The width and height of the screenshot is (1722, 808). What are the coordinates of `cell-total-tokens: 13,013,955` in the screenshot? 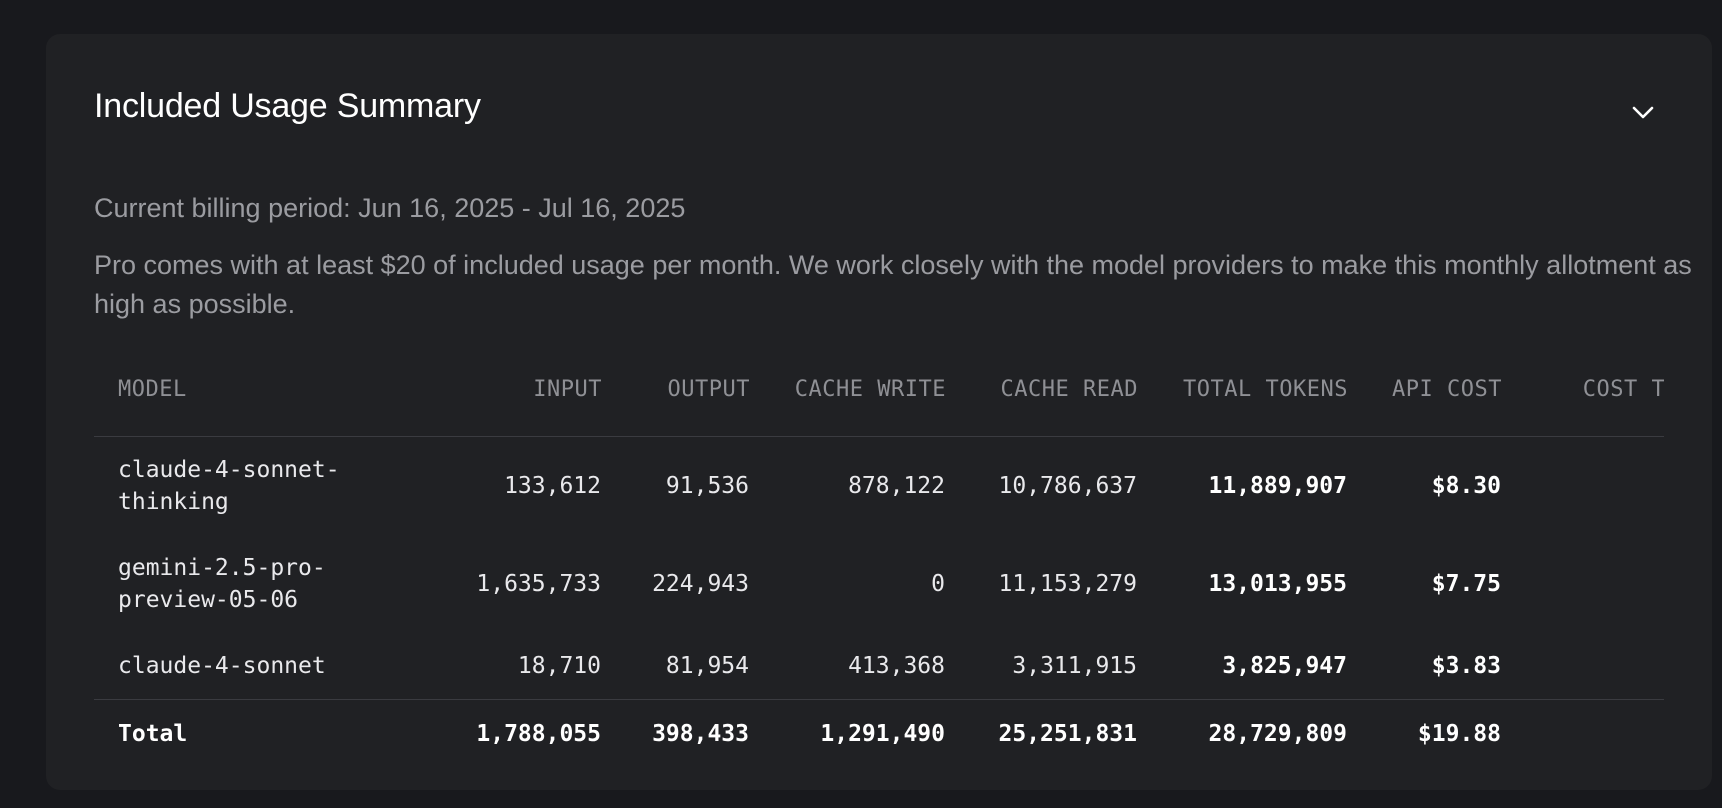 It's located at (1277, 584).